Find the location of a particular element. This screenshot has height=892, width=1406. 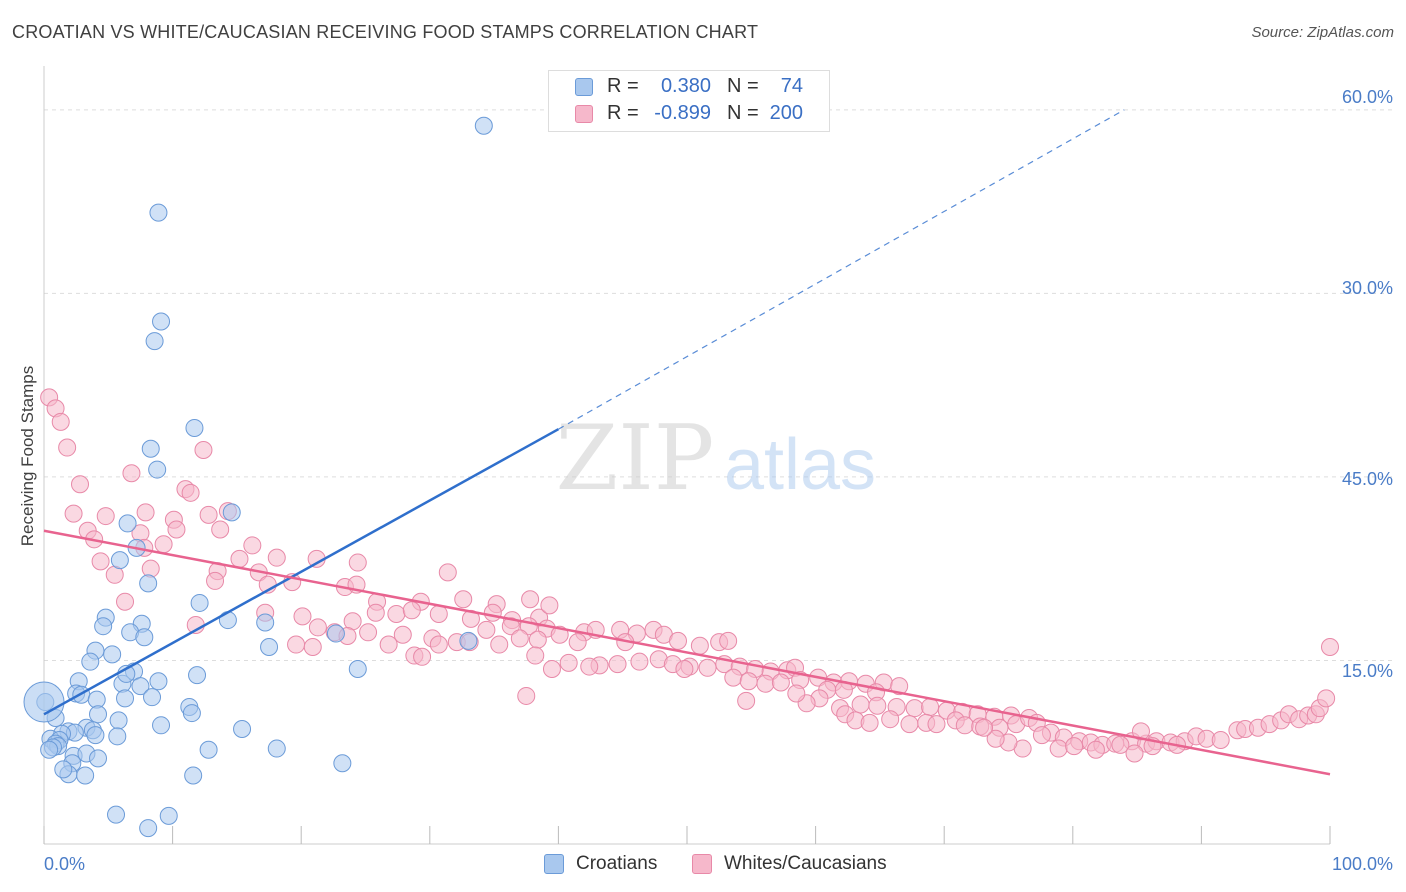

series-legend: Croatians Whites/Caucasians is located at coordinates (703, 865).